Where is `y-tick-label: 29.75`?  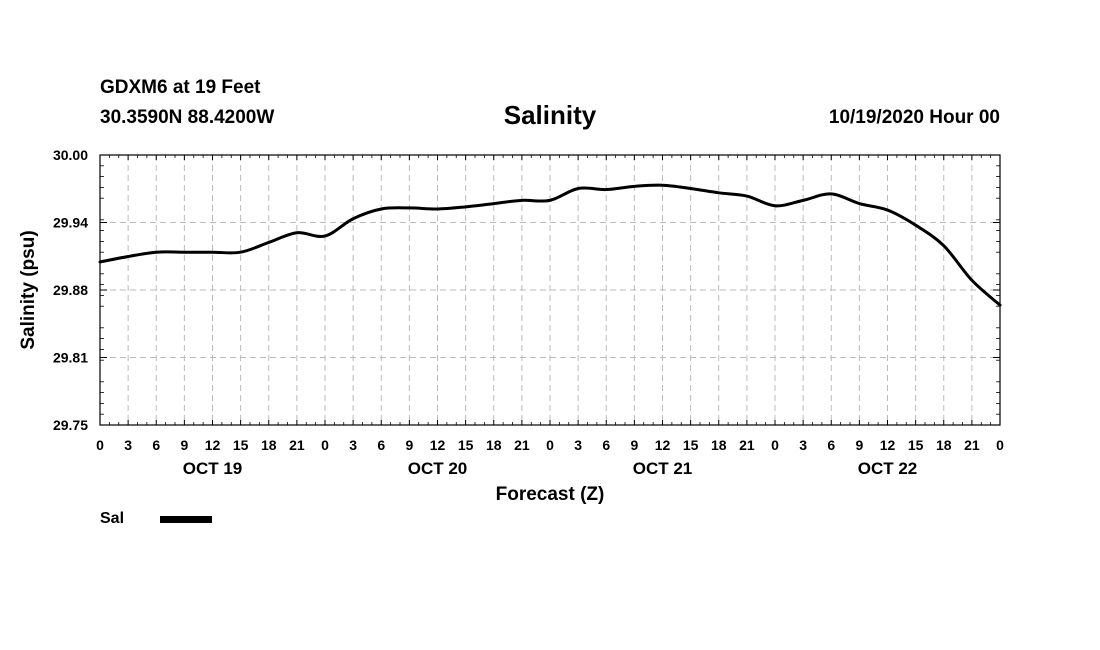
y-tick-label: 29.75 is located at coordinates (70, 425).